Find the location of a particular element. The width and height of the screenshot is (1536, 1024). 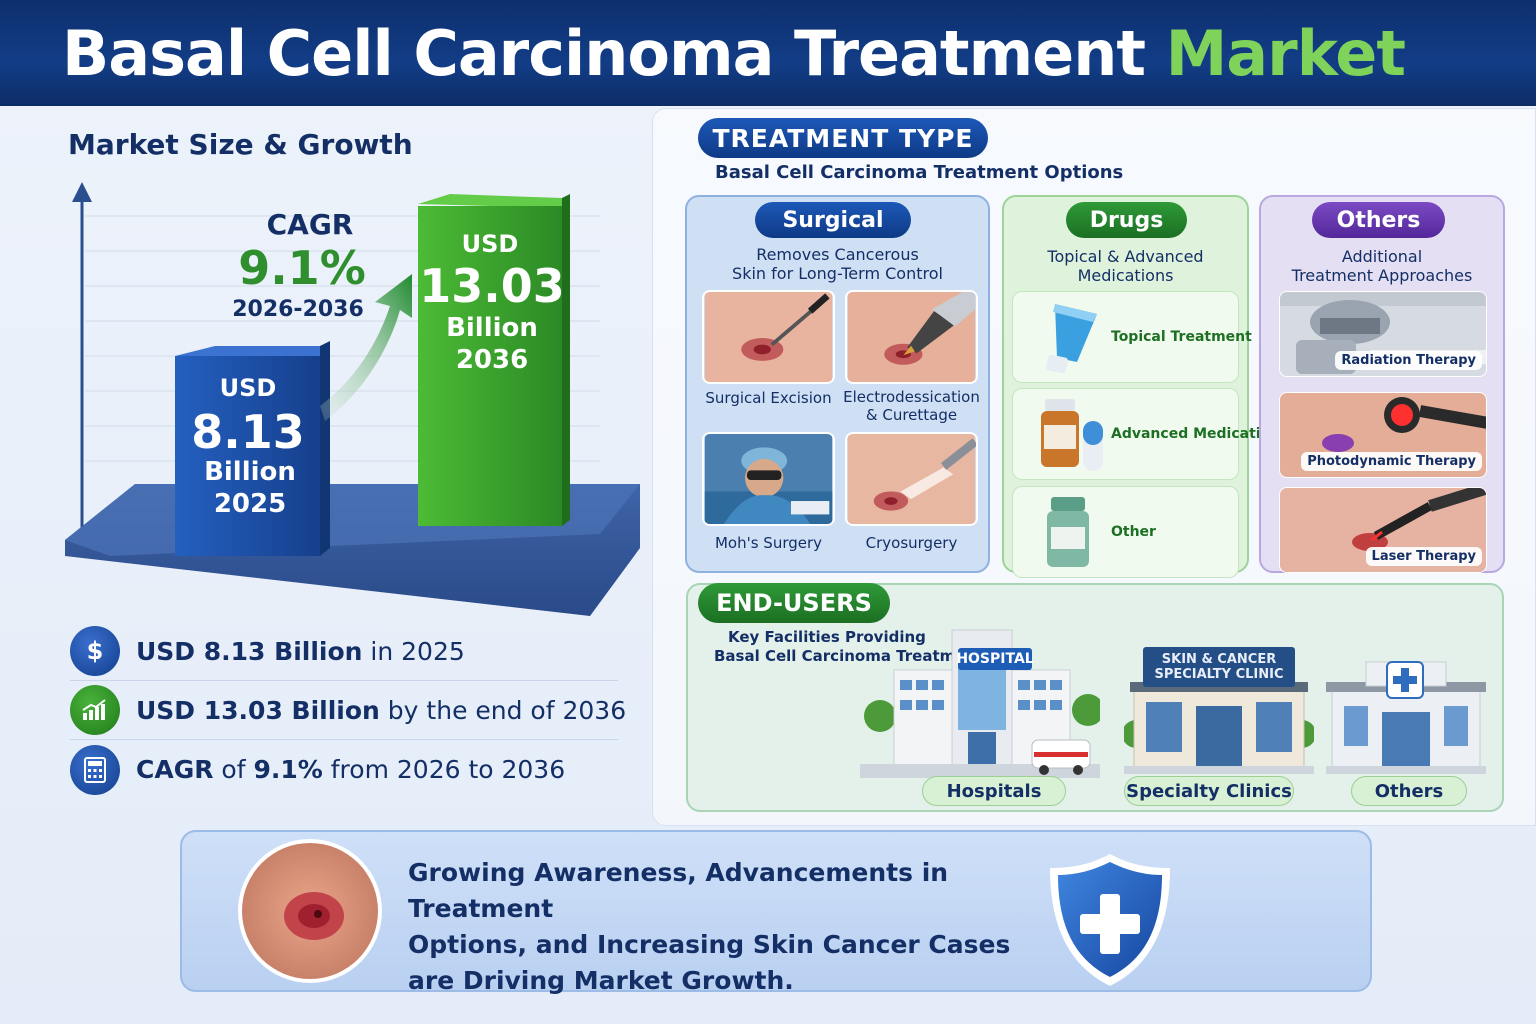

medicine-bottle-icon is located at coordinates (1072, 435).